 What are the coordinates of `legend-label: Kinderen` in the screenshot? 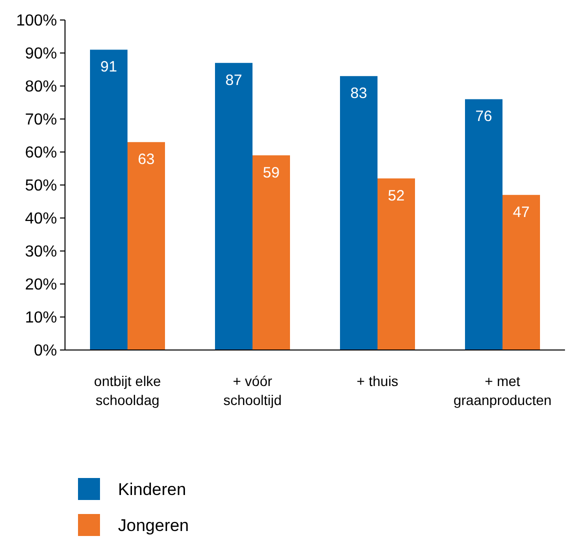 It's located at (152, 489).